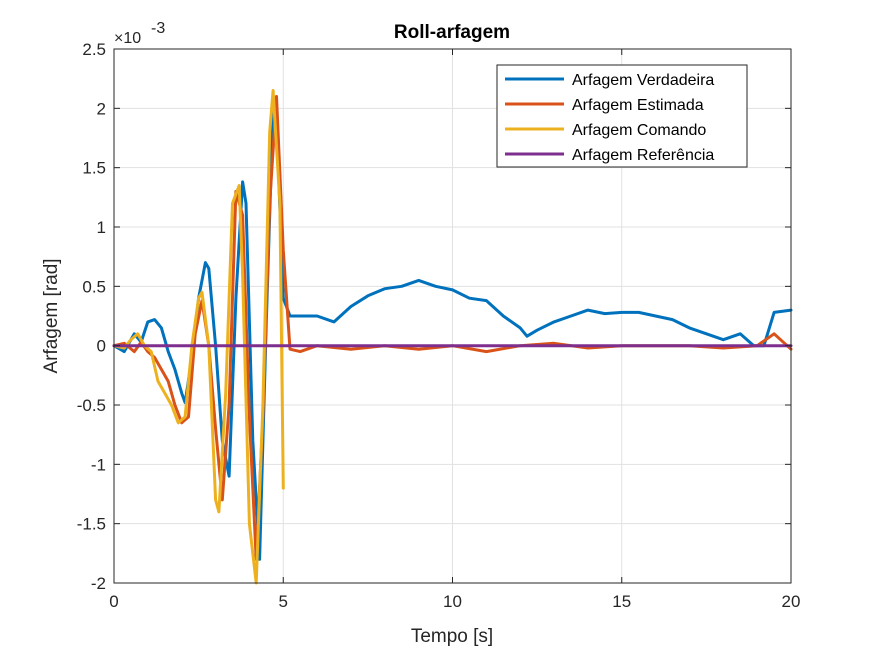 This screenshot has width=875, height=656. I want to click on y-exponent-base: ×10, so click(127, 38).